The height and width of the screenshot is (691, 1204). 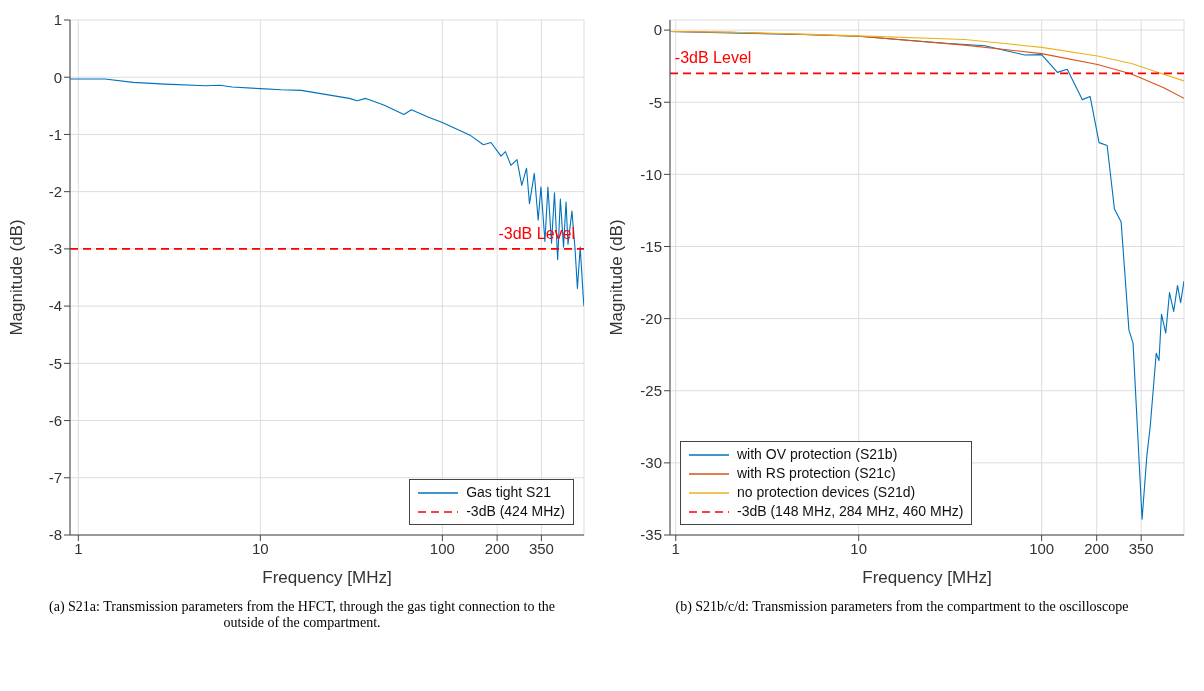 What do you see at coordinates (651, 391) in the screenshot?
I see `y-tick-label: -25` at bounding box center [651, 391].